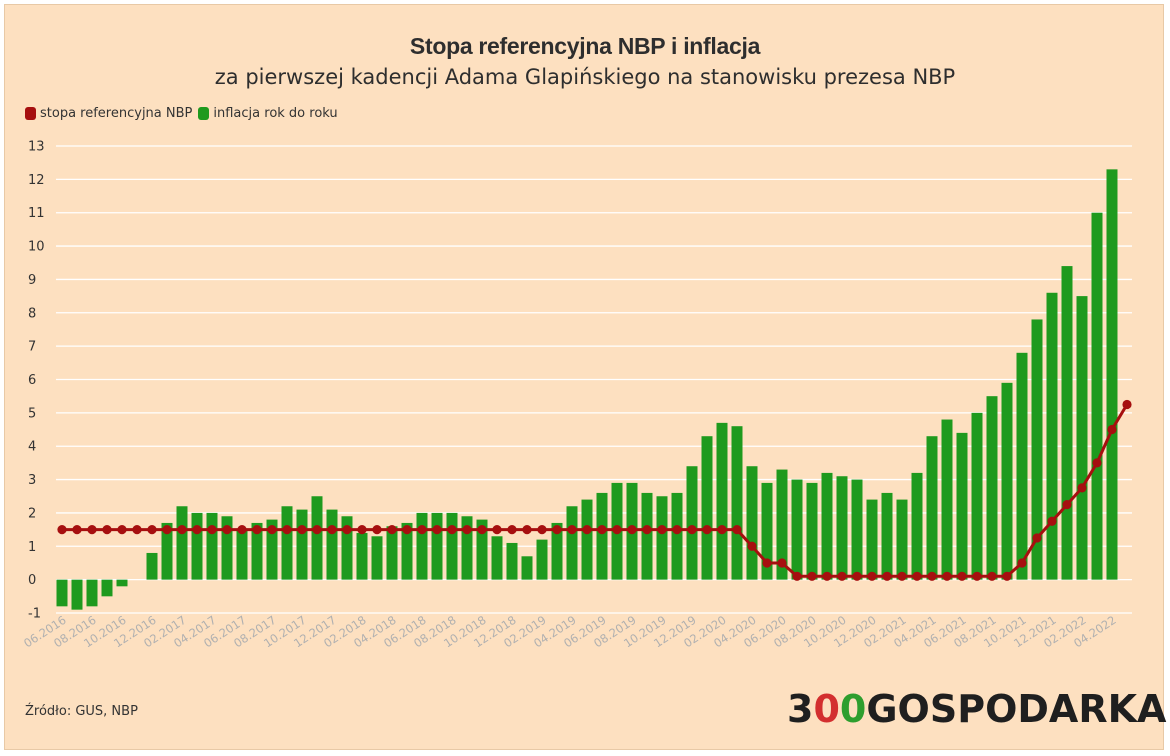 This screenshot has height=756, width=1170. Describe the element at coordinates (36, 180) in the screenshot. I see `y-tick-label: 12` at that location.